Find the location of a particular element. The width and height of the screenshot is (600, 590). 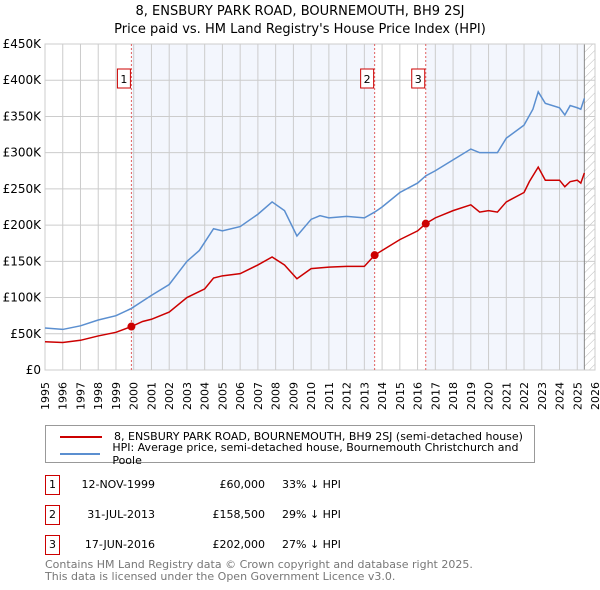

x-tick-label: 1998 is located at coordinates (98, 396).